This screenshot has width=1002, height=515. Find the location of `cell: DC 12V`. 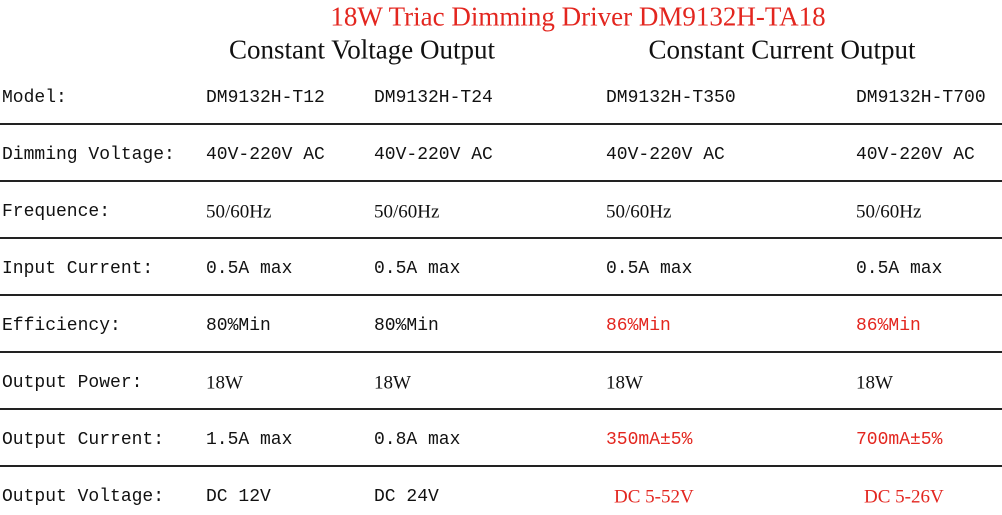

cell: DC 12V is located at coordinates (238, 497).